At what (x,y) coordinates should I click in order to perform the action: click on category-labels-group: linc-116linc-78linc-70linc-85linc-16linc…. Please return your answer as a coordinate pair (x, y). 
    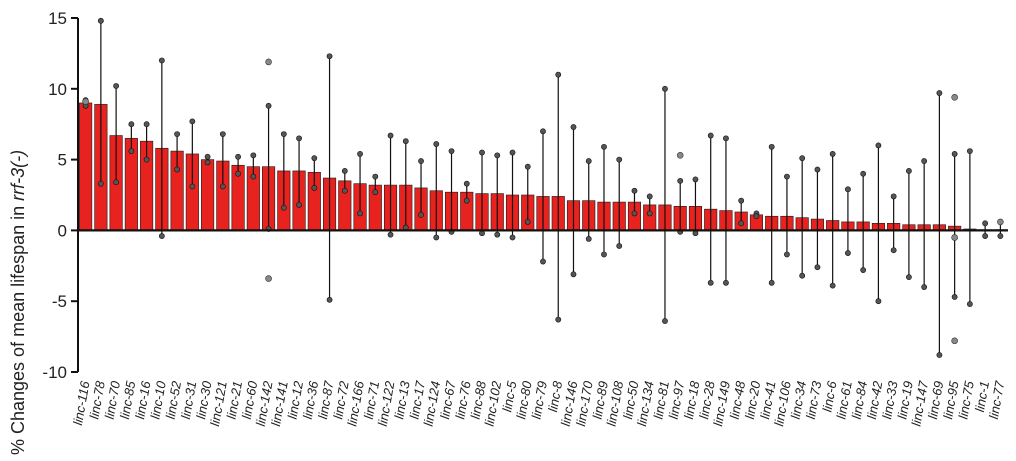
    Looking at the image, I should click on (538, 403).